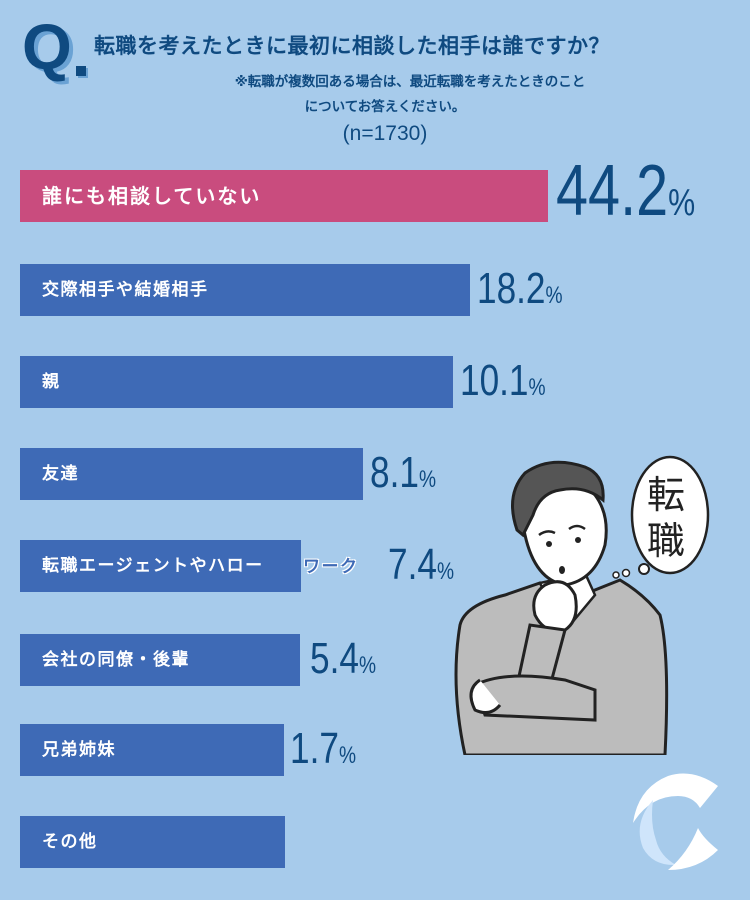  I want to click on question-note-line2: についてお答えください。, so click(385, 107).